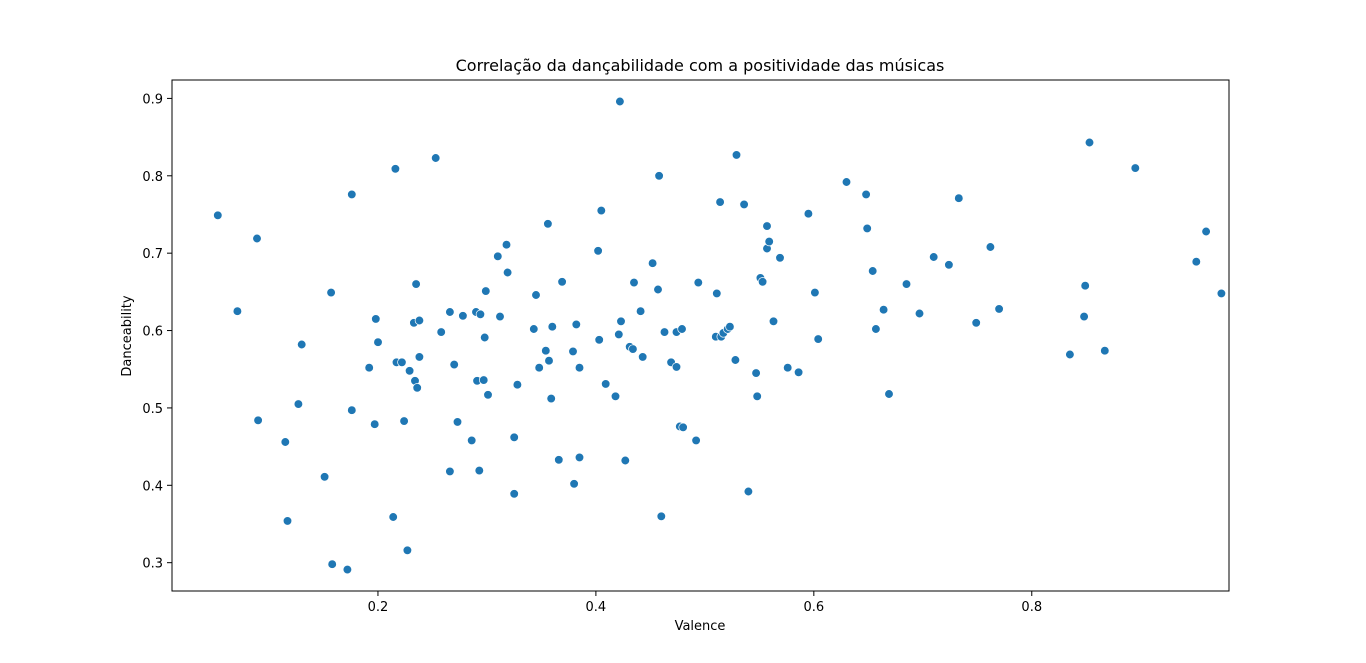  What do you see at coordinates (152, 332) in the screenshot?
I see `y-tick-label: 0.6` at bounding box center [152, 332].